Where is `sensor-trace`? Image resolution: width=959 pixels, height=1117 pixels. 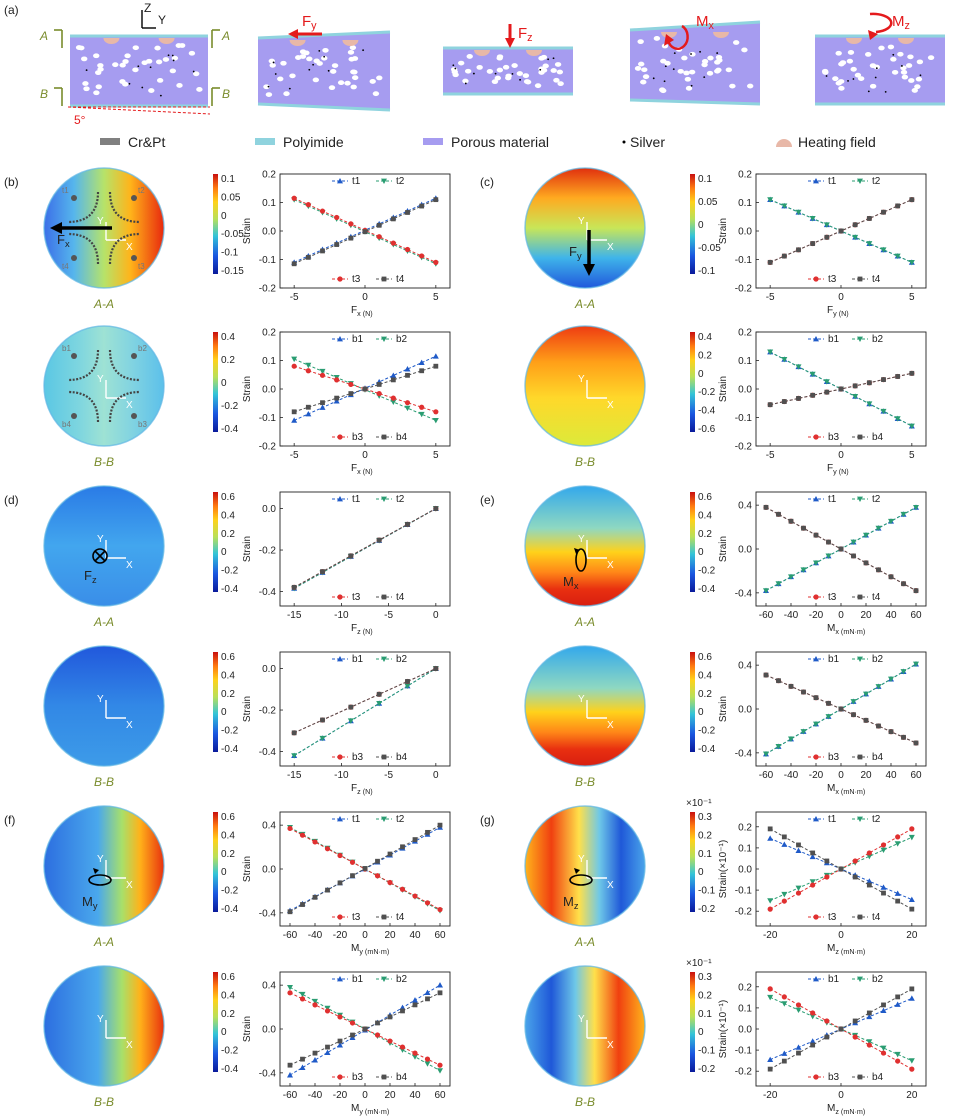 sensor-trace is located at coordinates (124, 207).